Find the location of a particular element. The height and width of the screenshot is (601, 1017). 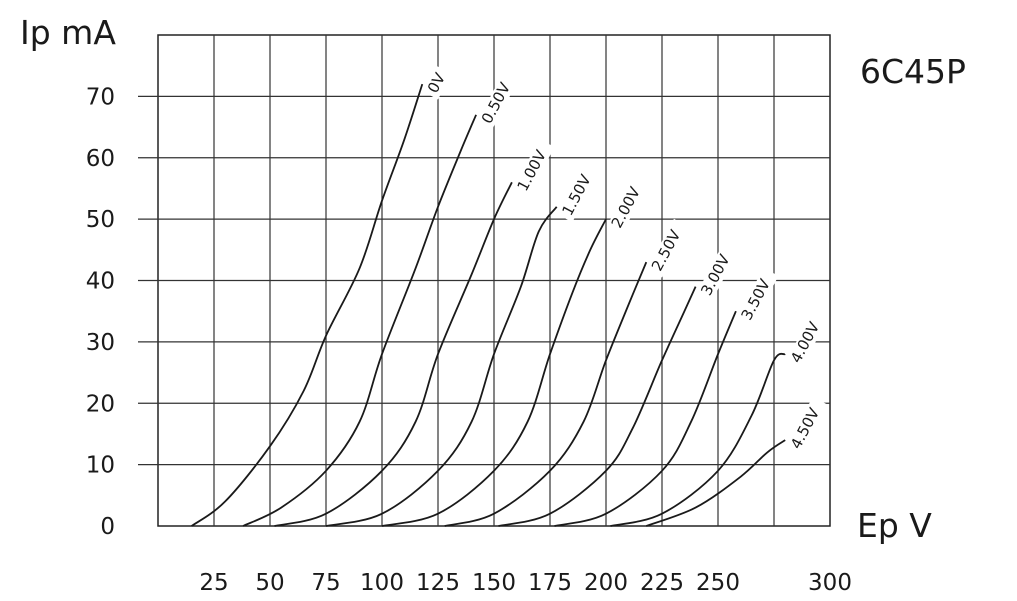

curve-1-00v is located at coordinates (393, 354).